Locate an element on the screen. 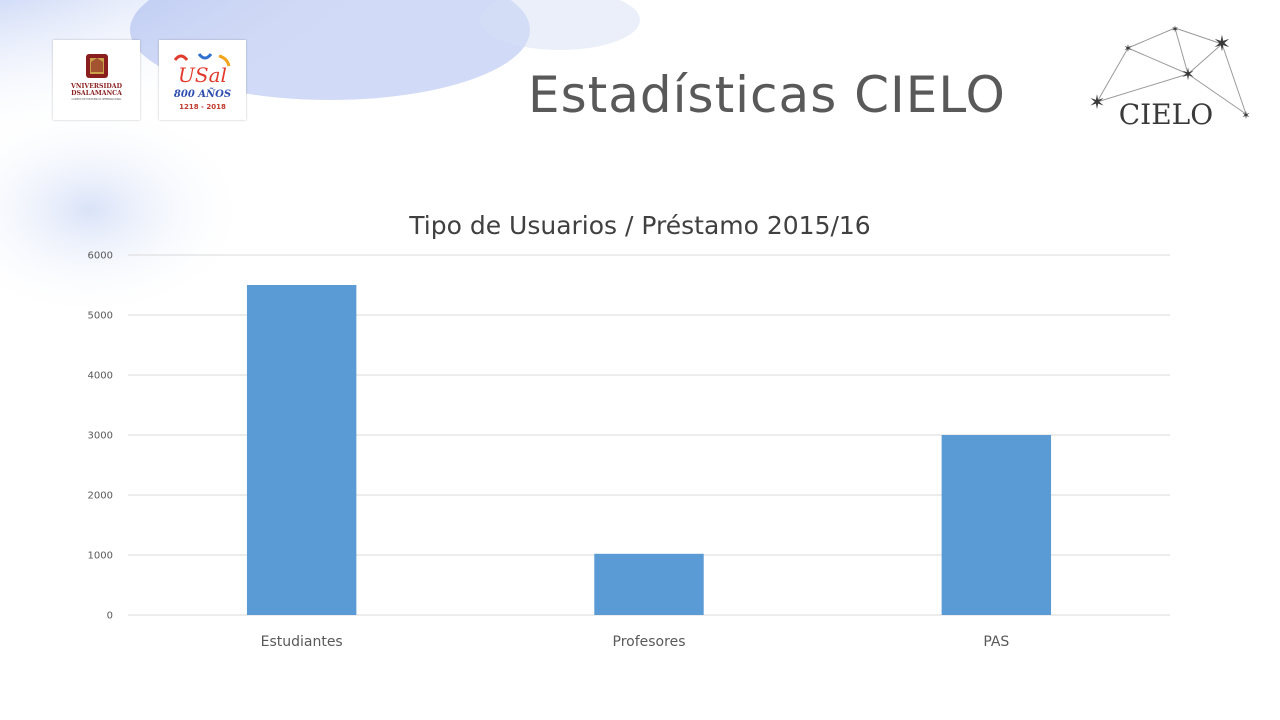 Image resolution: width=1280 pixels, height=720 pixels. slide-title: Estadísticas CIELO is located at coordinates (767, 95).